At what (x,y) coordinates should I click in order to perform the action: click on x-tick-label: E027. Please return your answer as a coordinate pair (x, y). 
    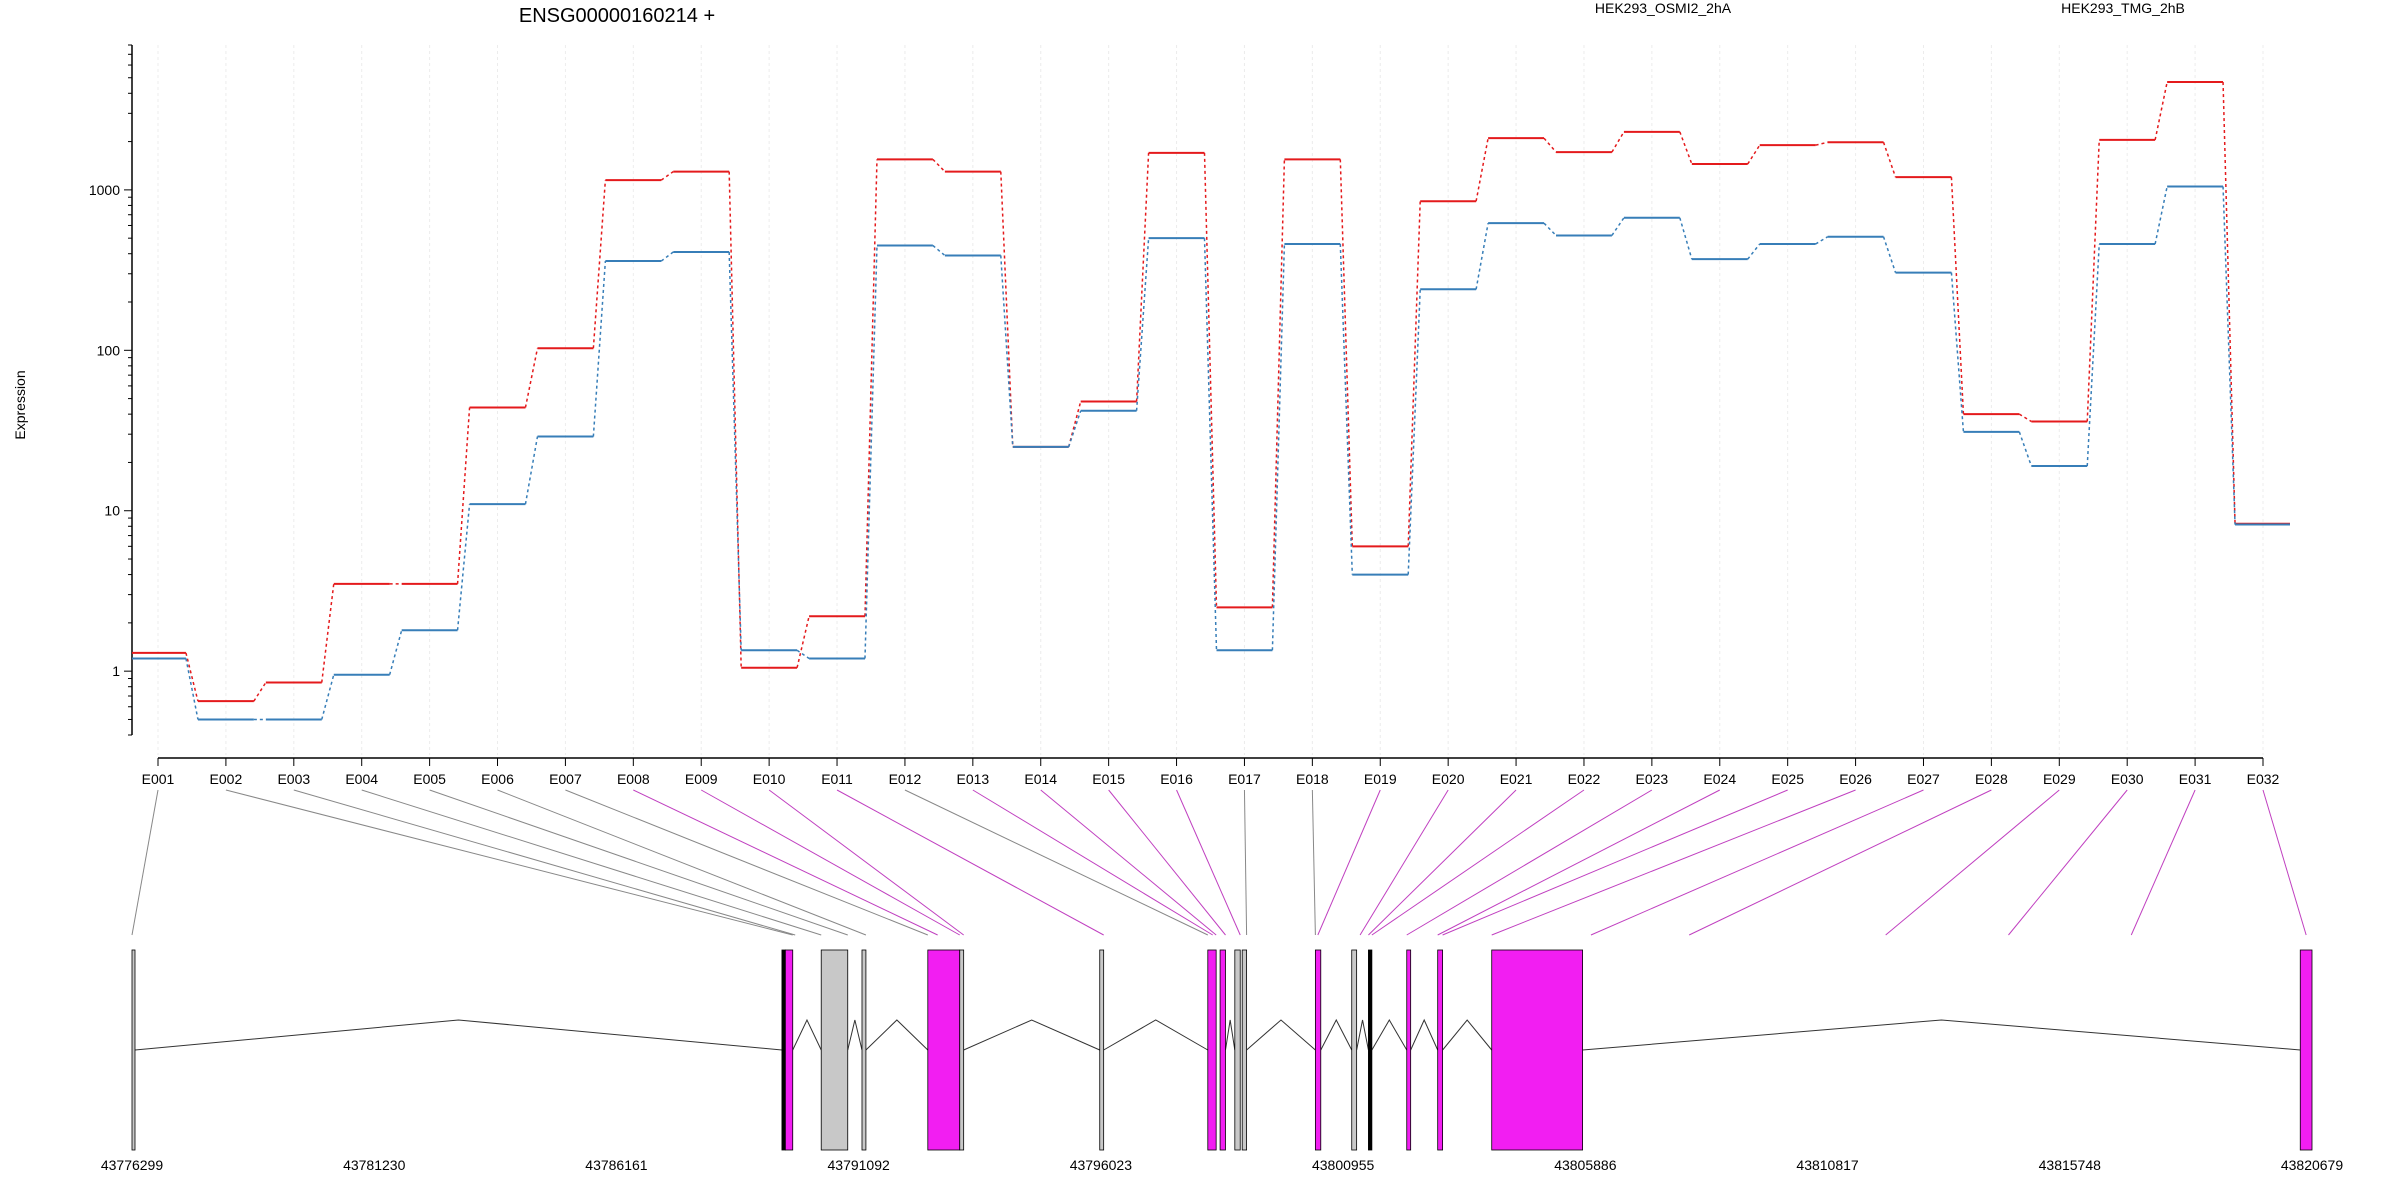
    Looking at the image, I should click on (1923, 779).